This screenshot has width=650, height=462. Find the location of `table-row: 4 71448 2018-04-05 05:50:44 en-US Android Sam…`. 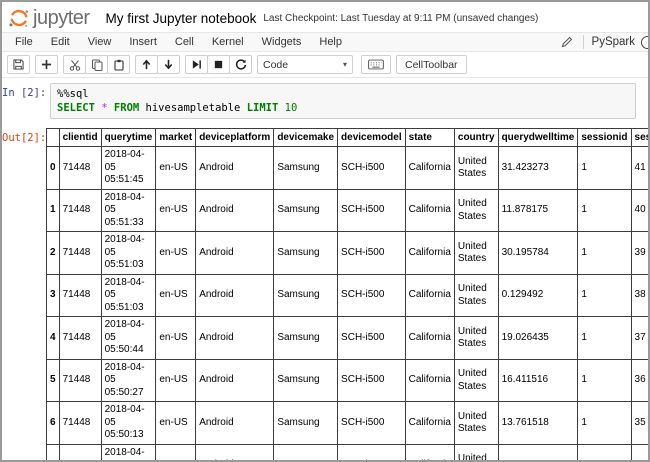

table-row: 4 71448 2018-04-05 05:50:44 en-US Android Sam… is located at coordinates (347, 338).